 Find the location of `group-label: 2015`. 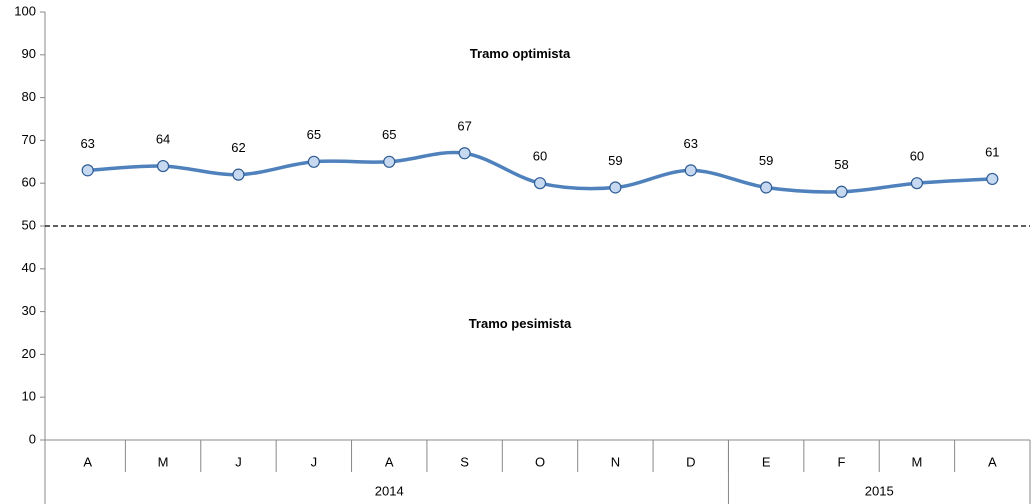

group-label: 2015 is located at coordinates (879, 490).